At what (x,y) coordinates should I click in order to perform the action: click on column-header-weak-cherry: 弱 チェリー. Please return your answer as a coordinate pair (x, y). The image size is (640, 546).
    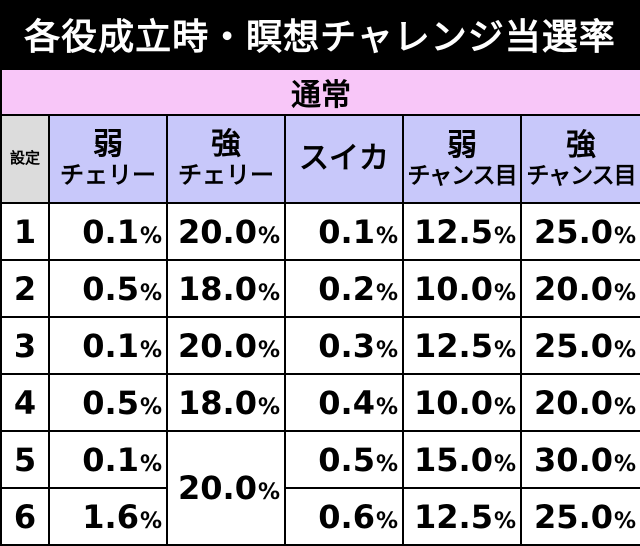
    Looking at the image, I should click on (108, 159).